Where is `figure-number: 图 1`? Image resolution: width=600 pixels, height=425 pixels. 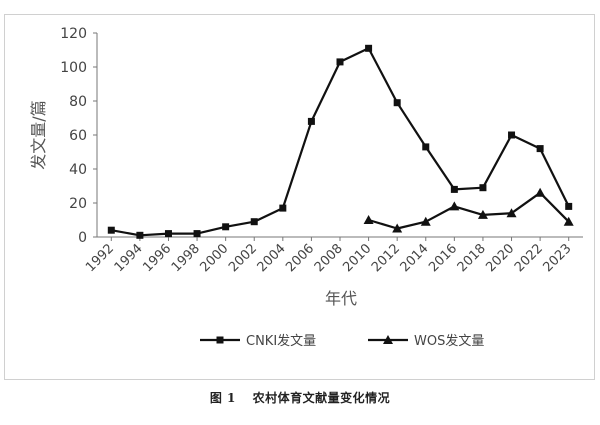
figure-number: 图 1 is located at coordinates (222, 398).